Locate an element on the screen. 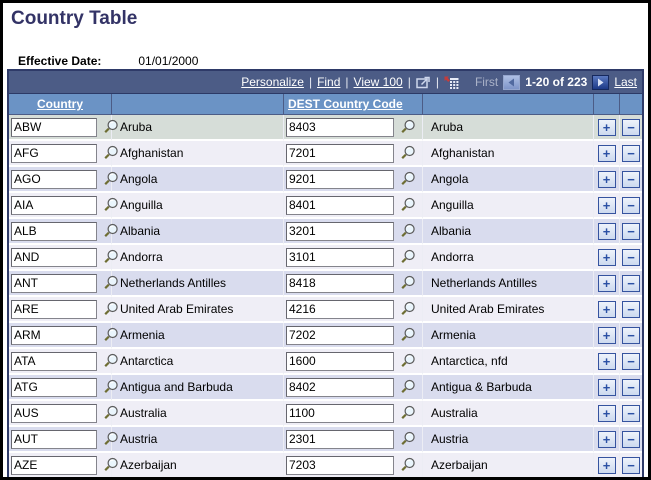 Image resolution: width=651 pixels, height=480 pixels. prev-page-button is located at coordinates (512, 82).